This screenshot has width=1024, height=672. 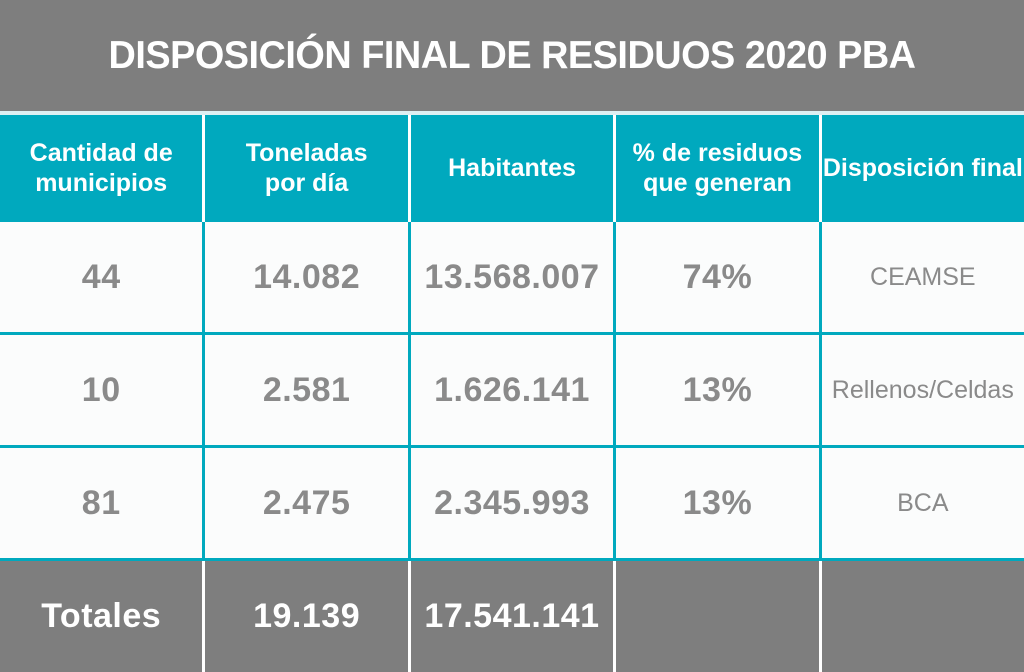 I want to click on header-cell-disposicion-final: Disposición final, so click(x=922, y=167).